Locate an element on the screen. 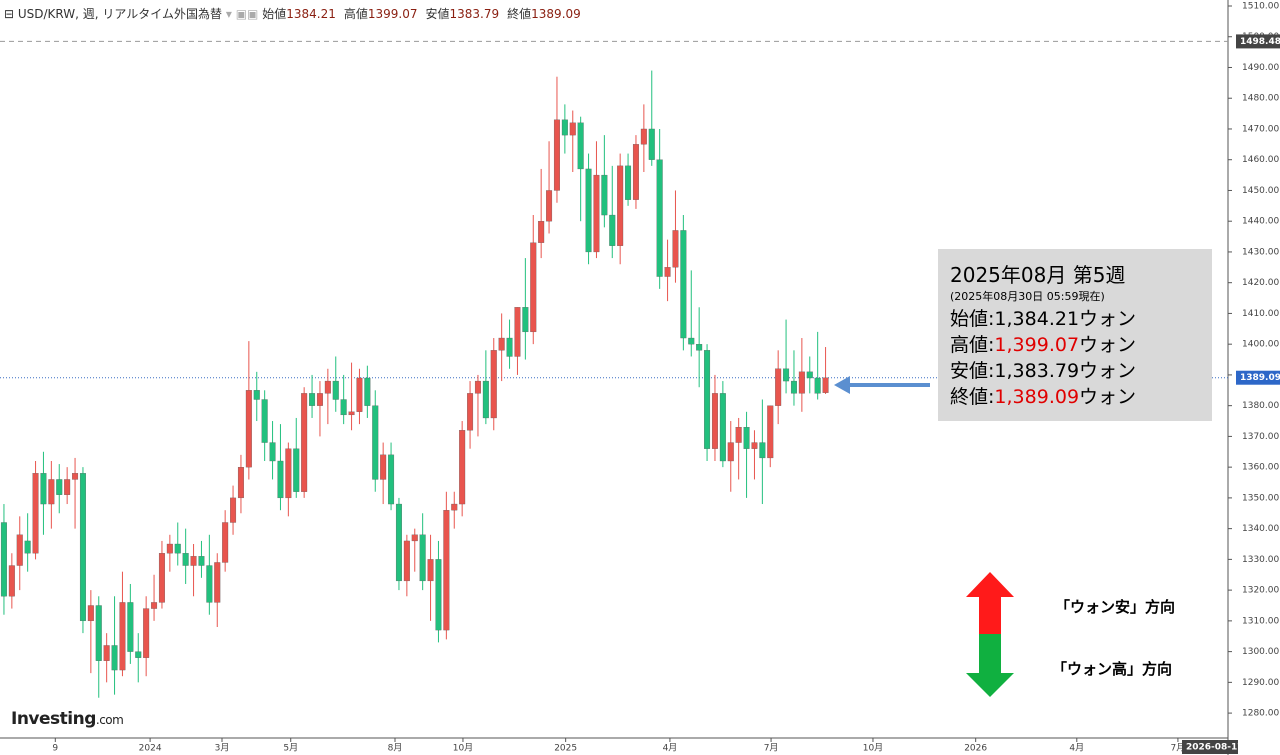 This screenshot has height=755, width=1280. x-tick-label: 2025 is located at coordinates (565, 749).